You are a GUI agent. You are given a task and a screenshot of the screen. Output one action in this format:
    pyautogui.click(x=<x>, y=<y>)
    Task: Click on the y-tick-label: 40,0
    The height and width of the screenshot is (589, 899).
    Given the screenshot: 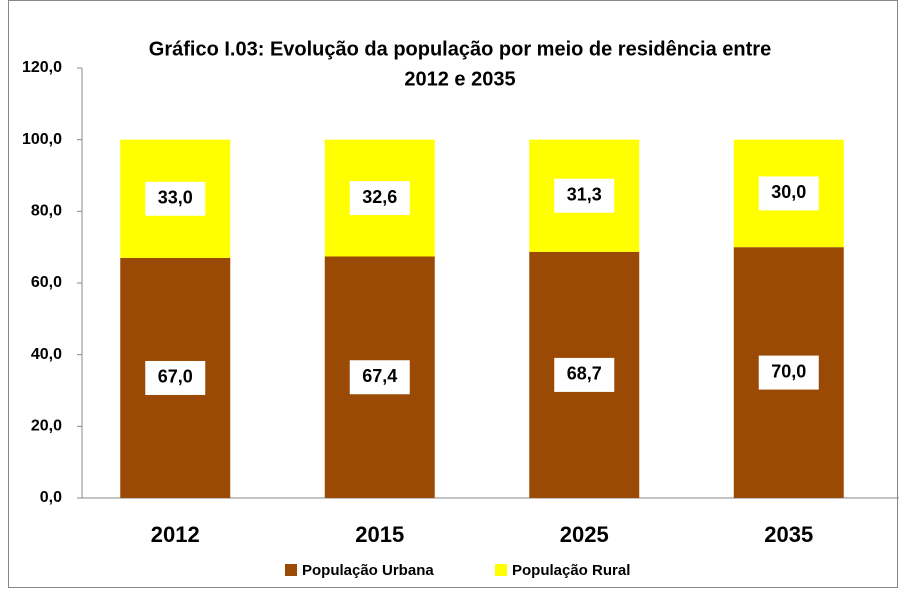 What is the action you would take?
    pyautogui.click(x=46, y=354)
    